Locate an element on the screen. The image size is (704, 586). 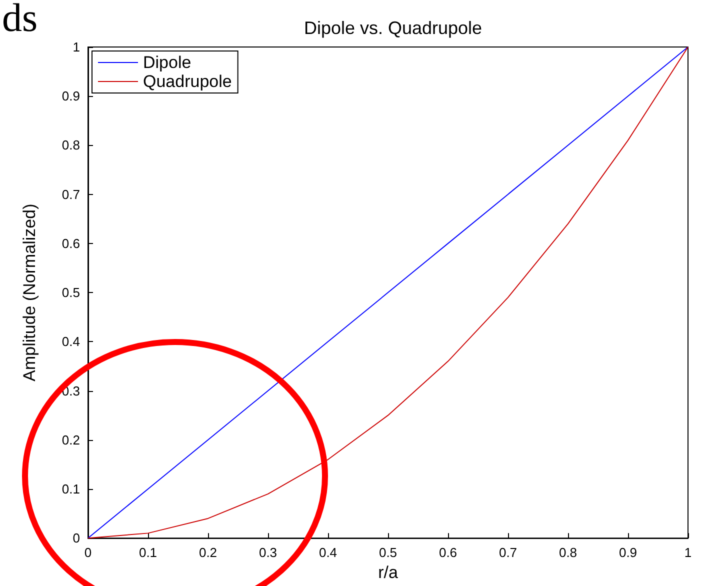
y-axis-title: Amplitude (Normalized) is located at coordinates (29, 293).